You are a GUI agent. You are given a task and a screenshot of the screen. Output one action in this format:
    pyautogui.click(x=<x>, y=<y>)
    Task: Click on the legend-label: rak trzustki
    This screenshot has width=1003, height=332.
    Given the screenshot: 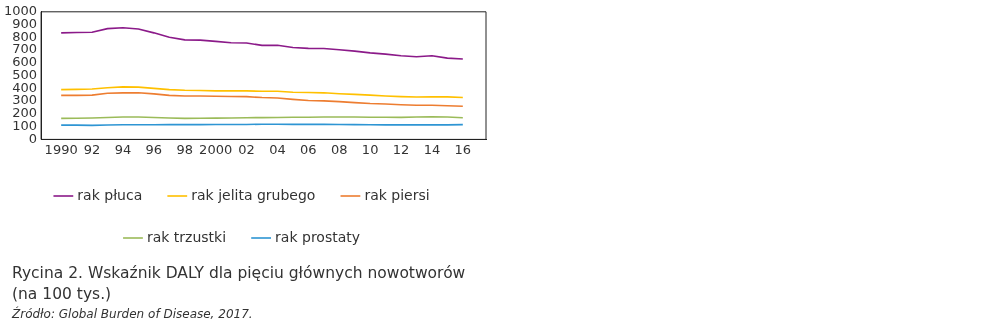 What is the action you would take?
    pyautogui.click(x=186, y=236)
    